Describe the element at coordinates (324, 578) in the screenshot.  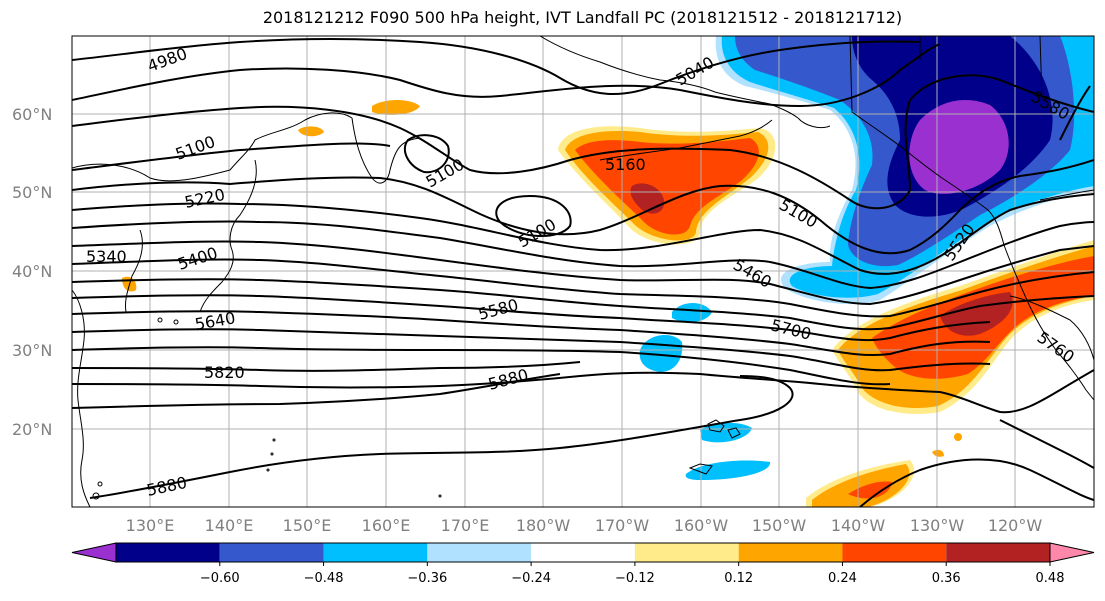
I see `colorbar-tick-label: −0.48` at that location.